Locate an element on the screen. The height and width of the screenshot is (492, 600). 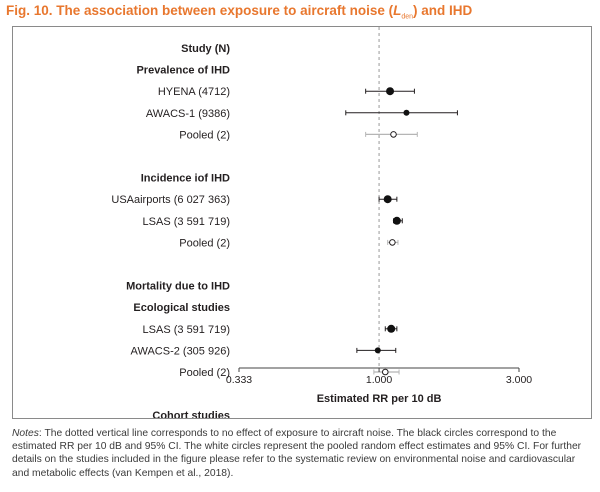
figure-title-suffix: ) and IHD is located at coordinates (443, 10).